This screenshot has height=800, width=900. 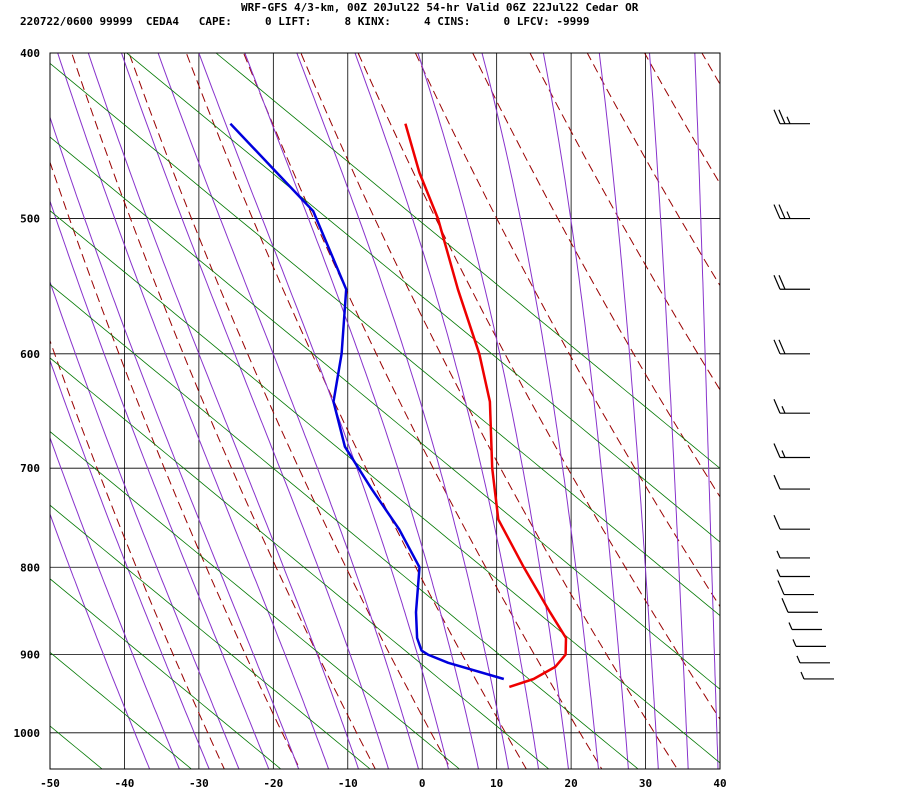 I want to click on x-tick-label: 10, so click(x=496, y=783).